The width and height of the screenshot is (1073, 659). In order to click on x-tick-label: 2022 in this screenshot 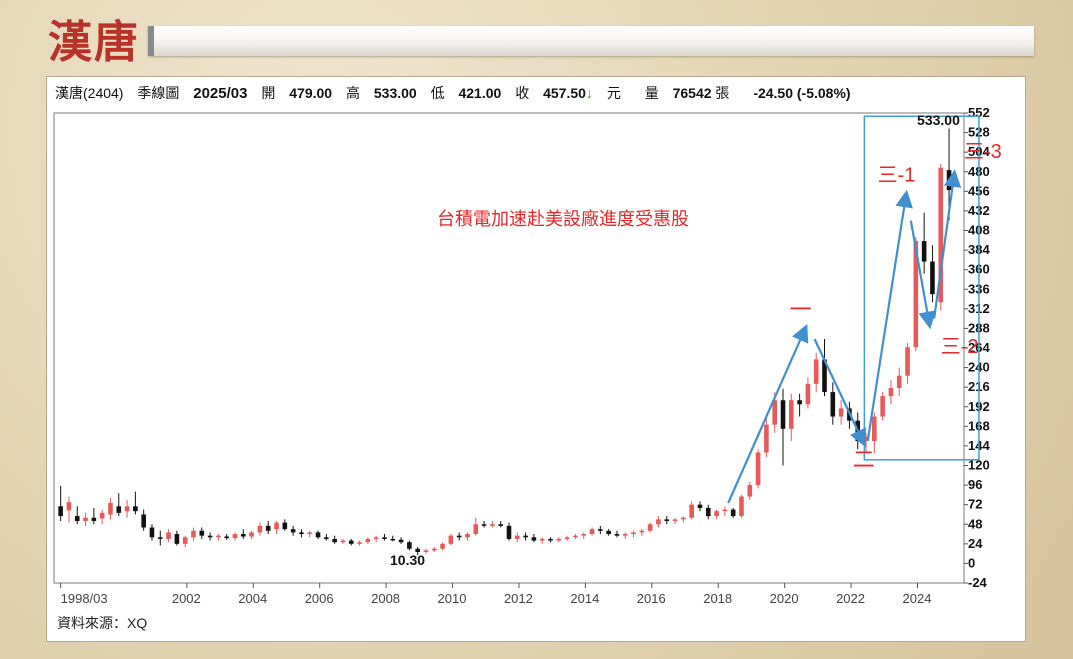, I will do `click(850, 598)`.